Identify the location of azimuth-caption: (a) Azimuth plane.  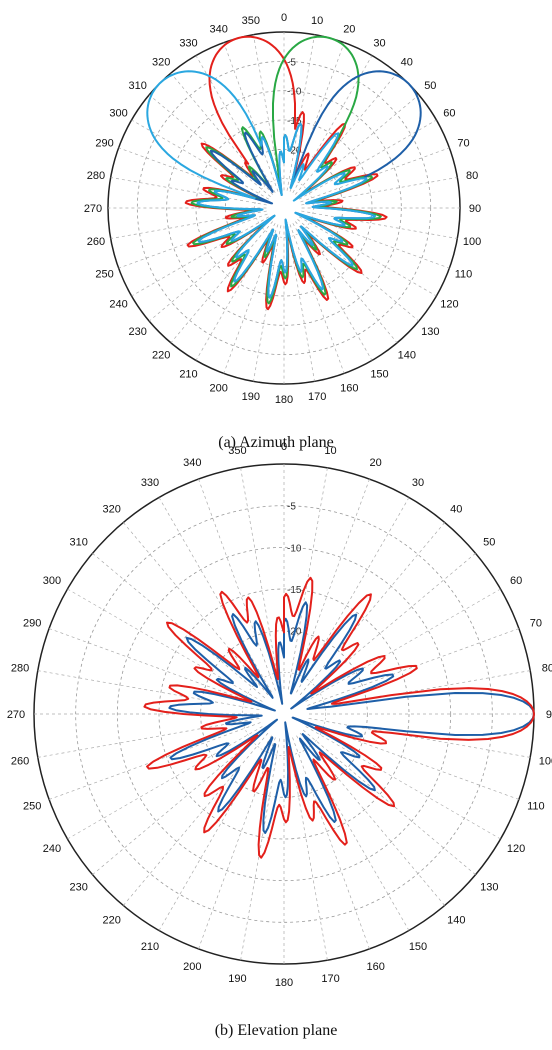
(276, 442).